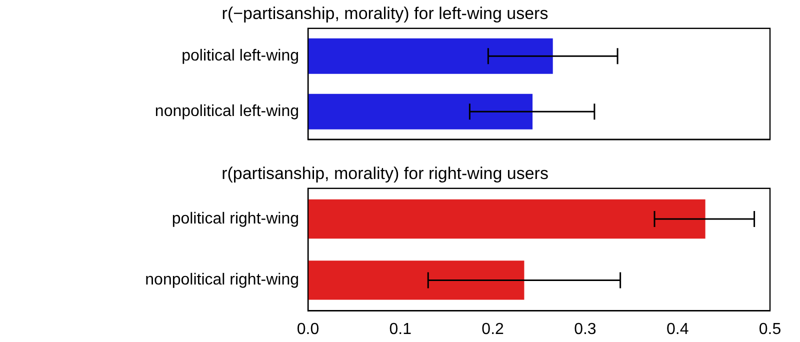 This screenshot has width=800, height=342. I want to click on x-tick-label: 0.0, so click(308, 329).